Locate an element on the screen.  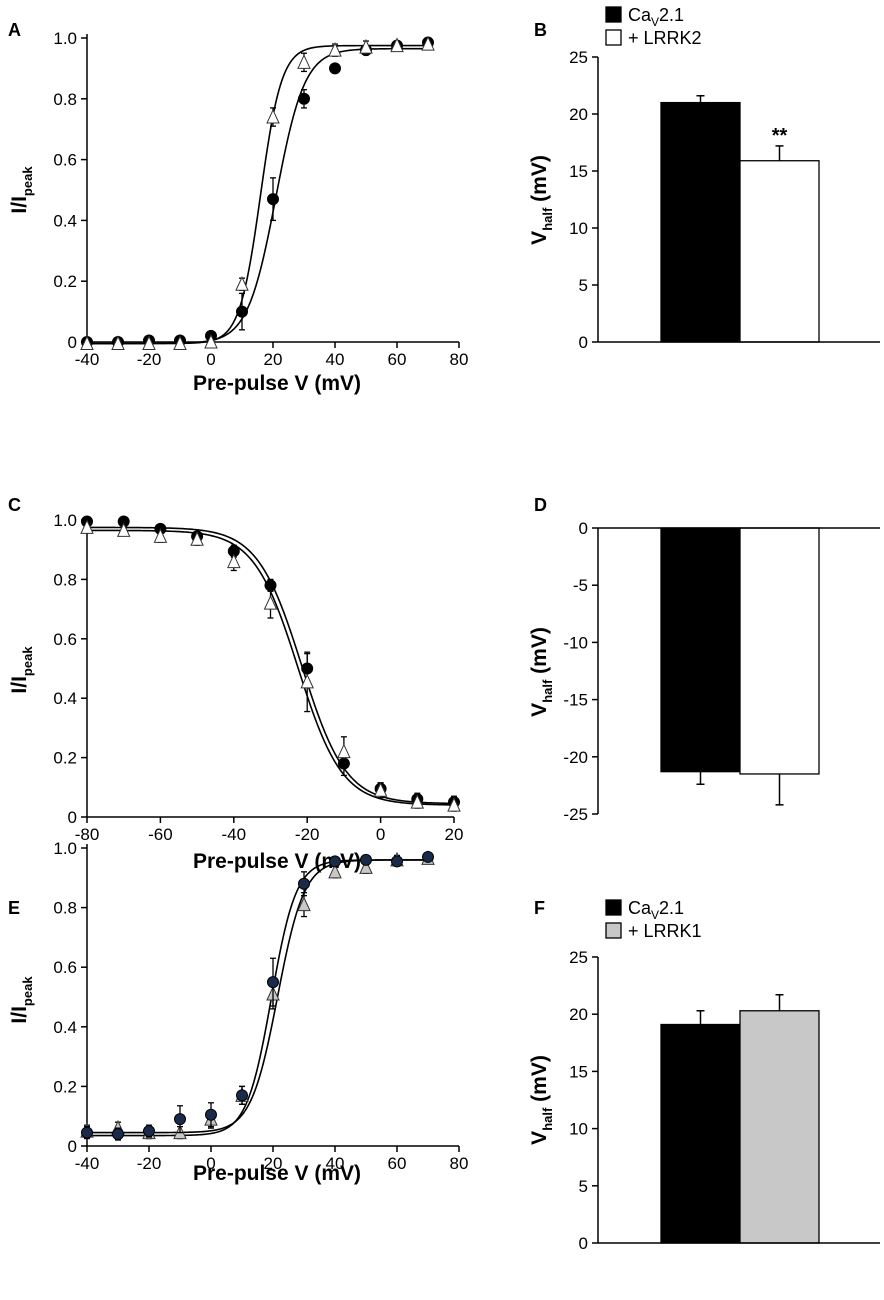
y-tick-label: 1.0 is located at coordinates (65, 848).